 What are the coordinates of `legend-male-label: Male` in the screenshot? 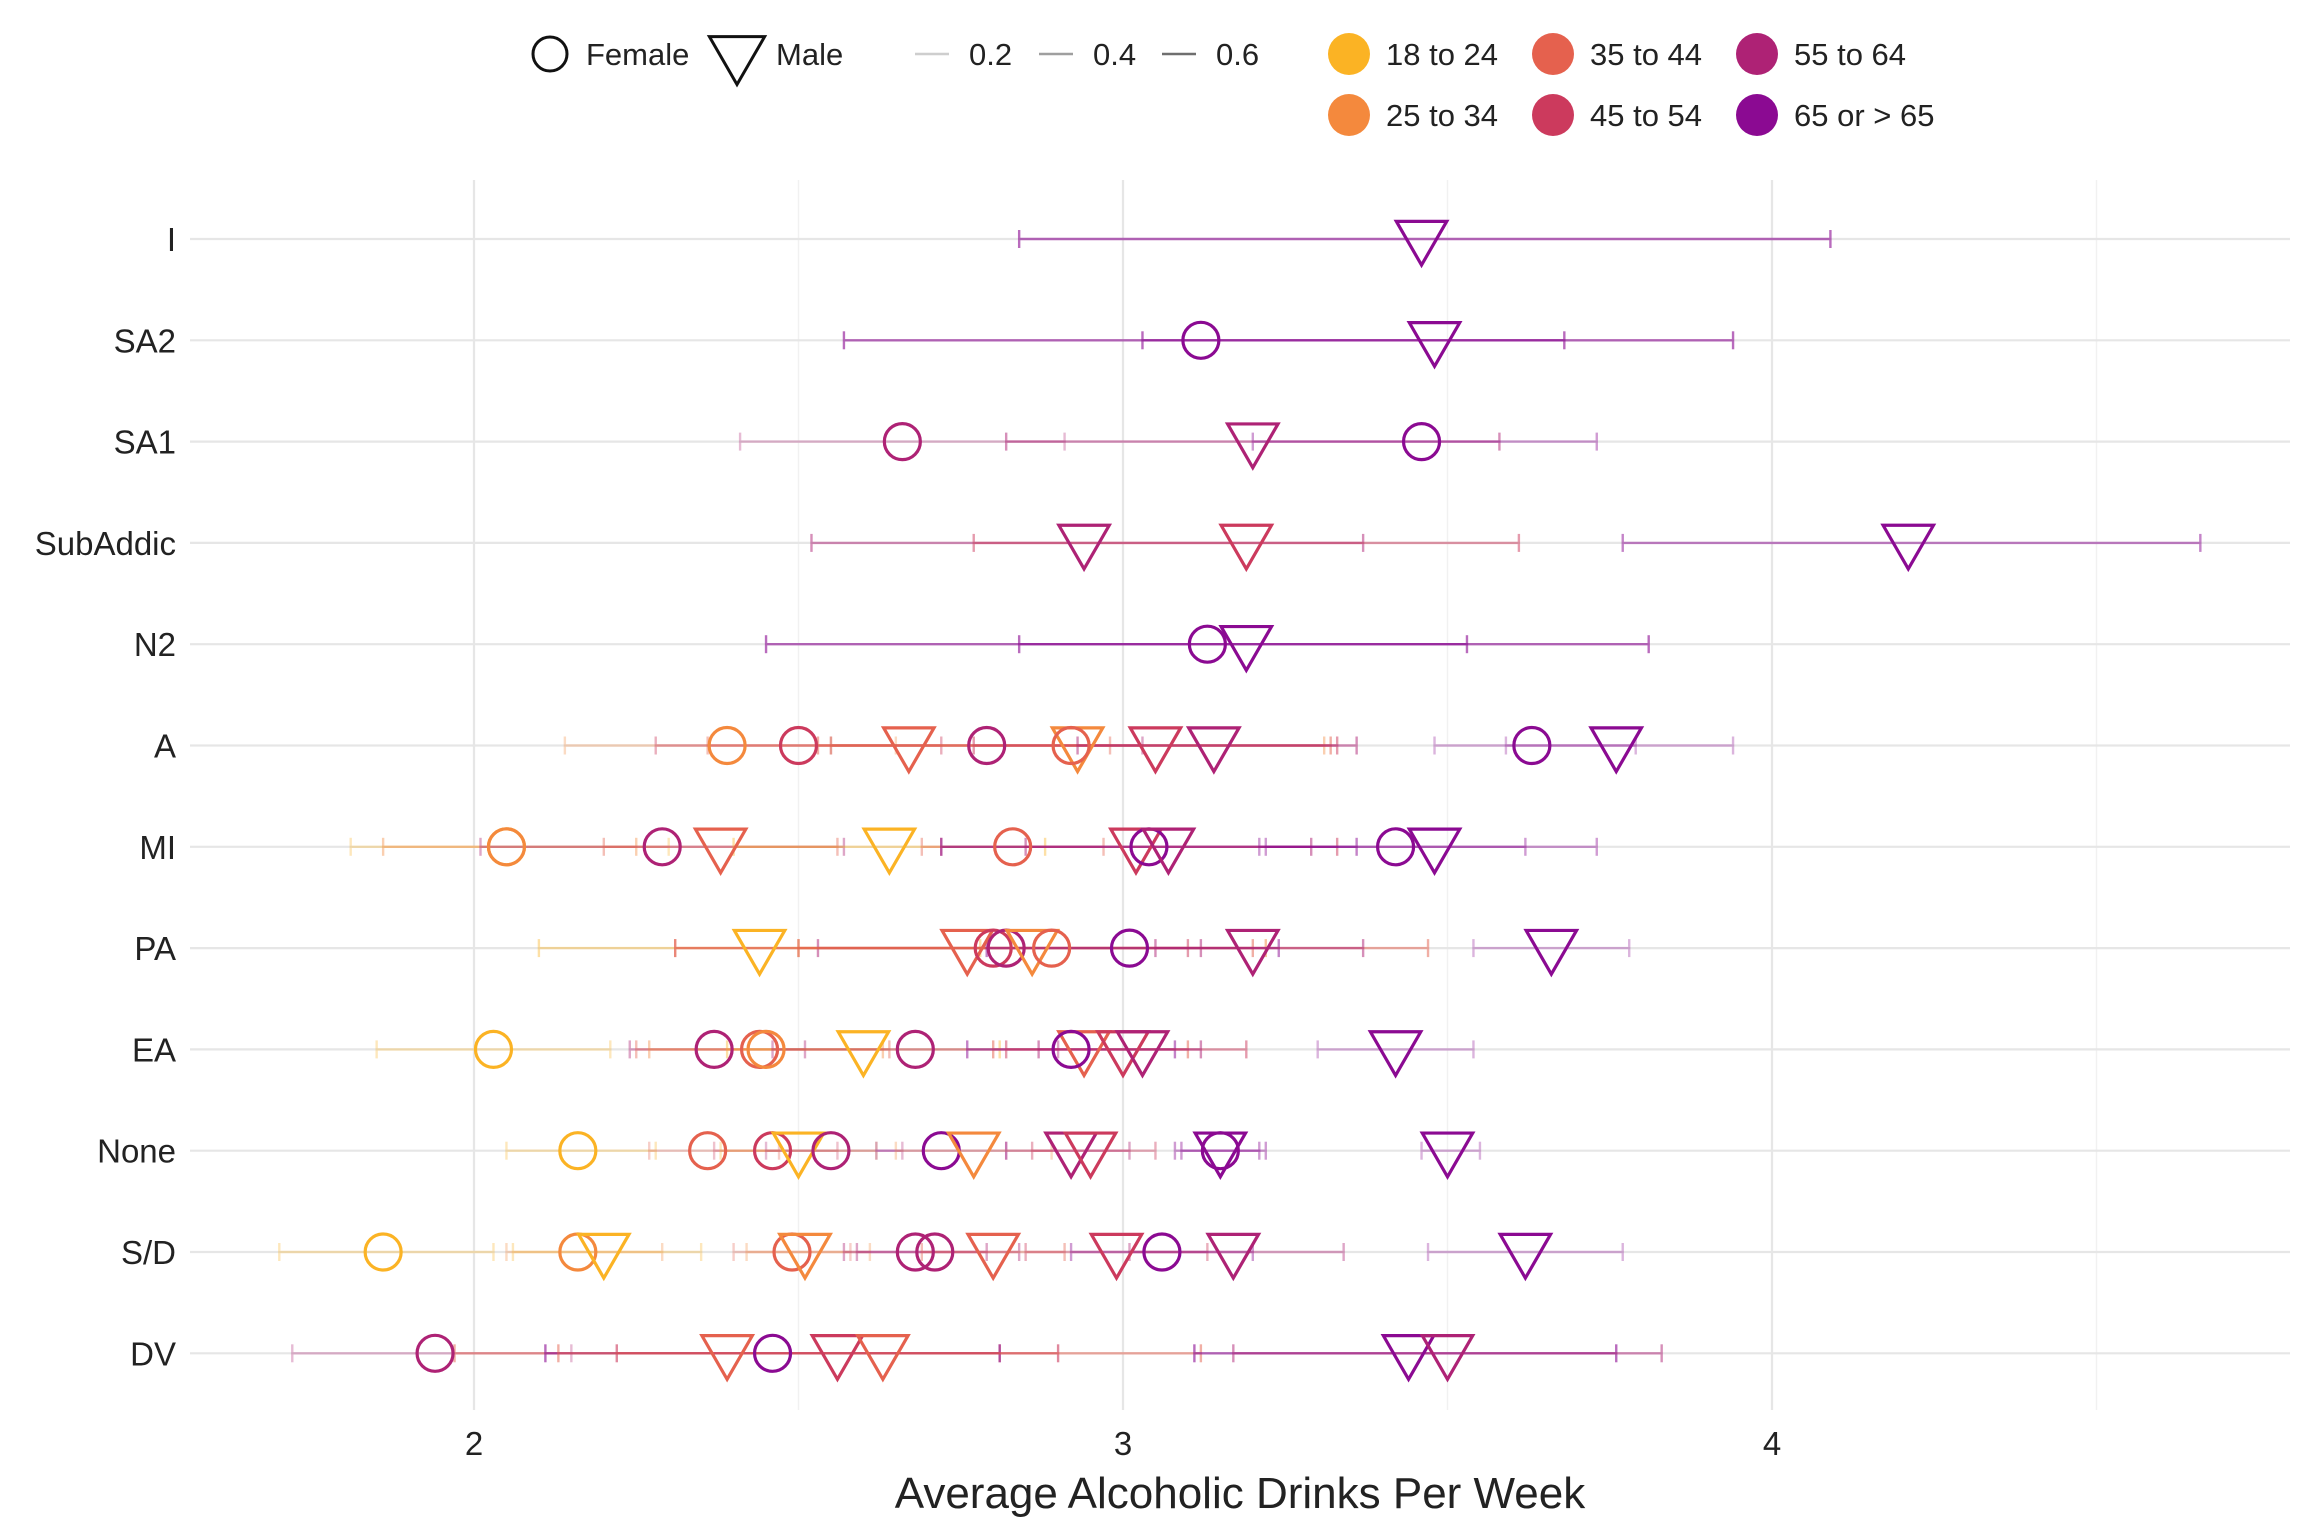 It's located at (809, 54).